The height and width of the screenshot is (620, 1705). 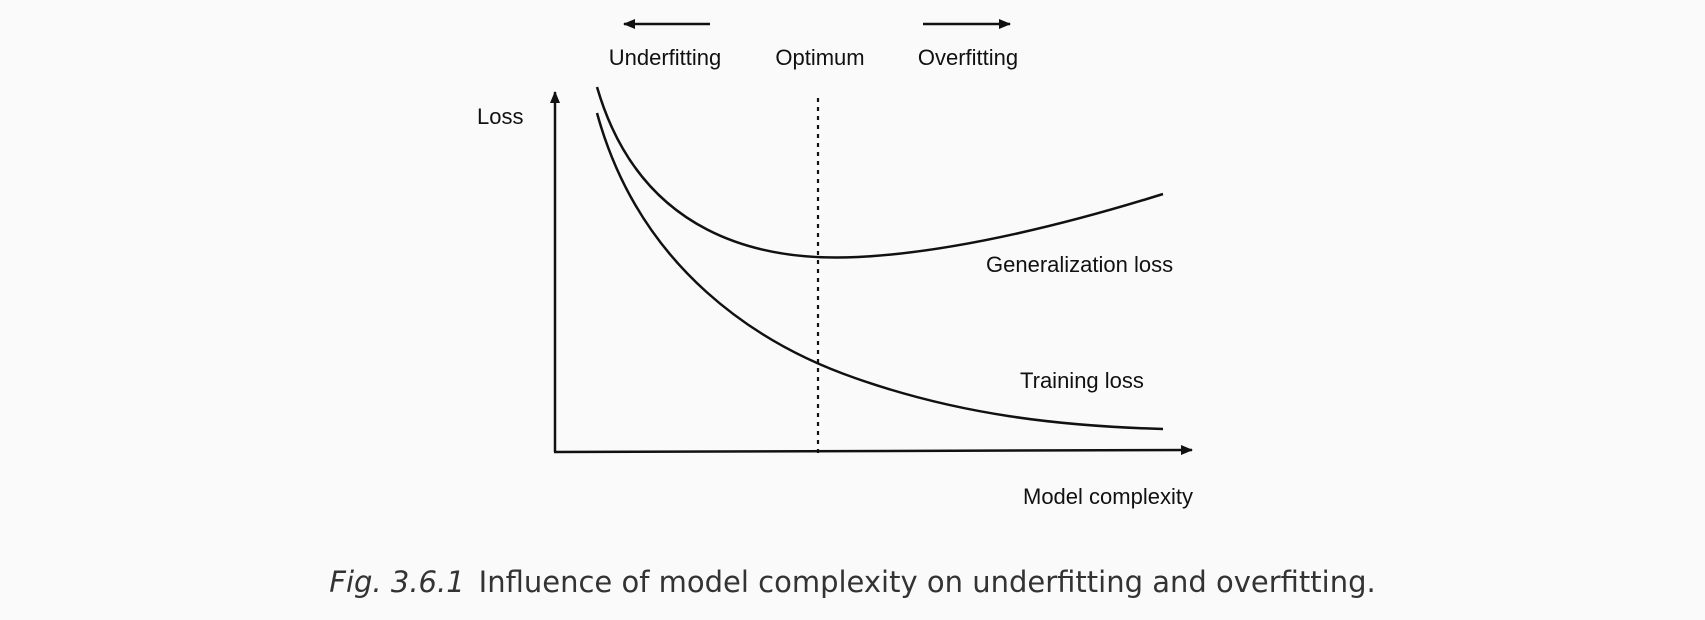 I want to click on figure-number: Fig. 3.6.1, so click(x=397, y=582).